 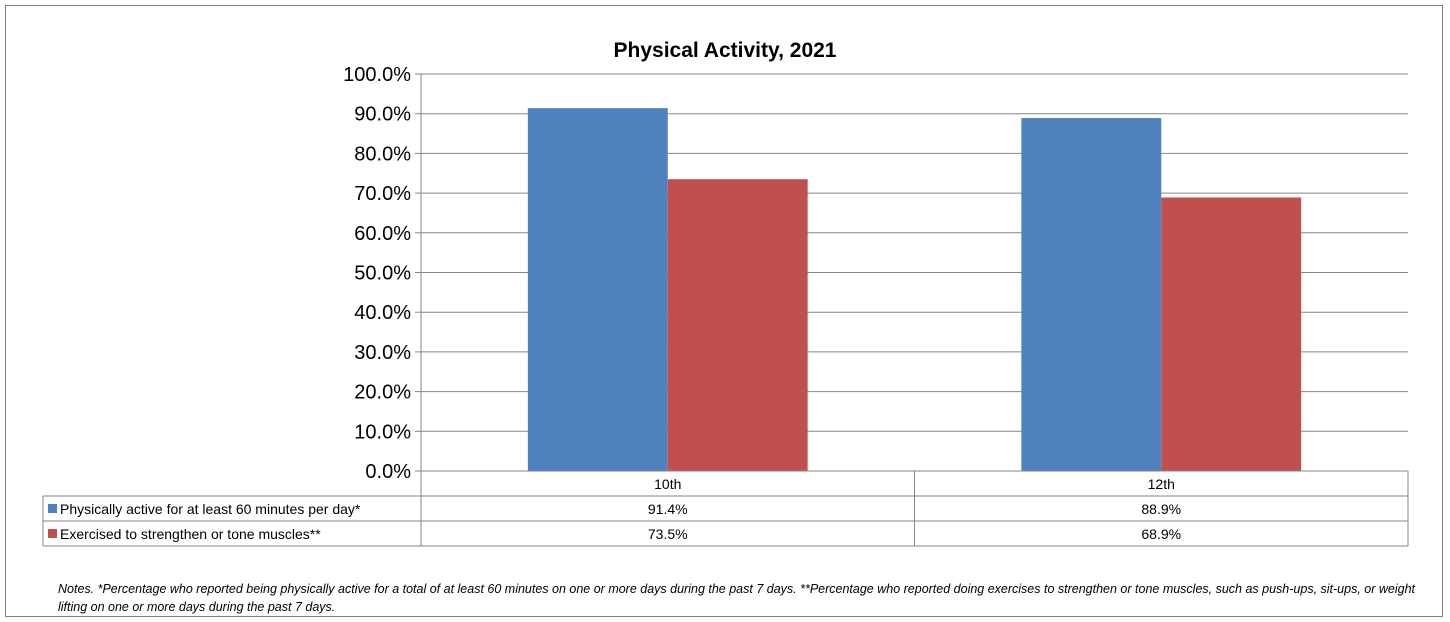 What do you see at coordinates (388, 472) in the screenshot?
I see `y-tick-label: 0.0%` at bounding box center [388, 472].